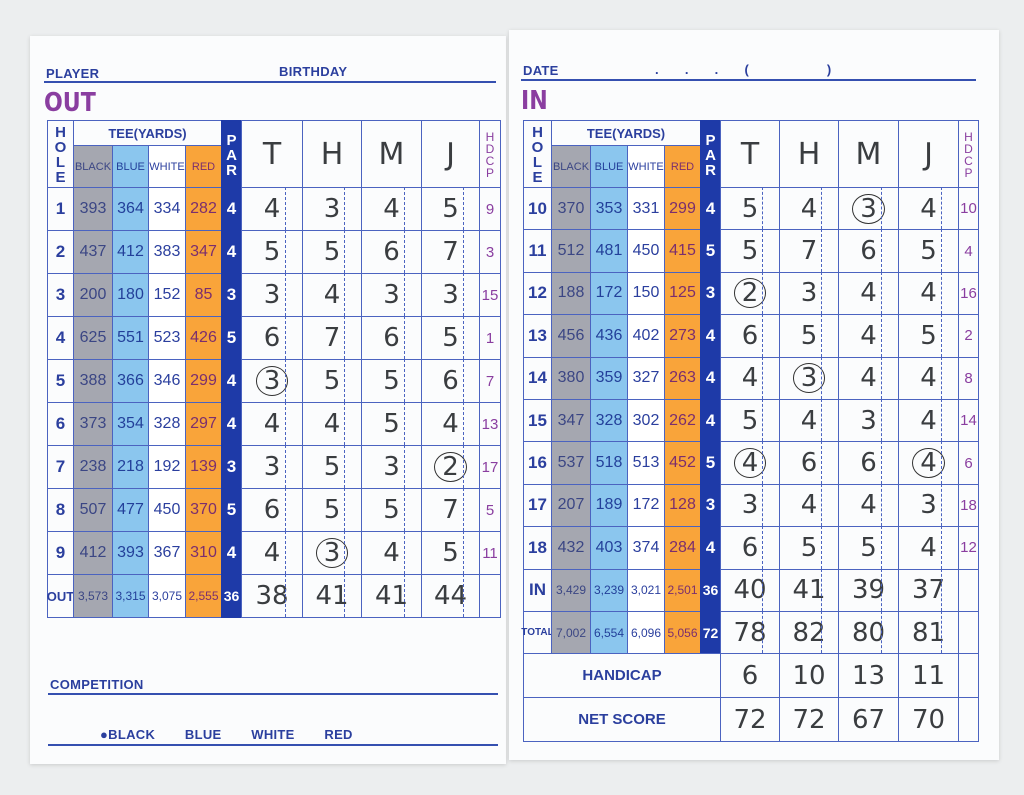  Describe the element at coordinates (868, 720) in the screenshot. I see `net-score-value: 67` at that location.